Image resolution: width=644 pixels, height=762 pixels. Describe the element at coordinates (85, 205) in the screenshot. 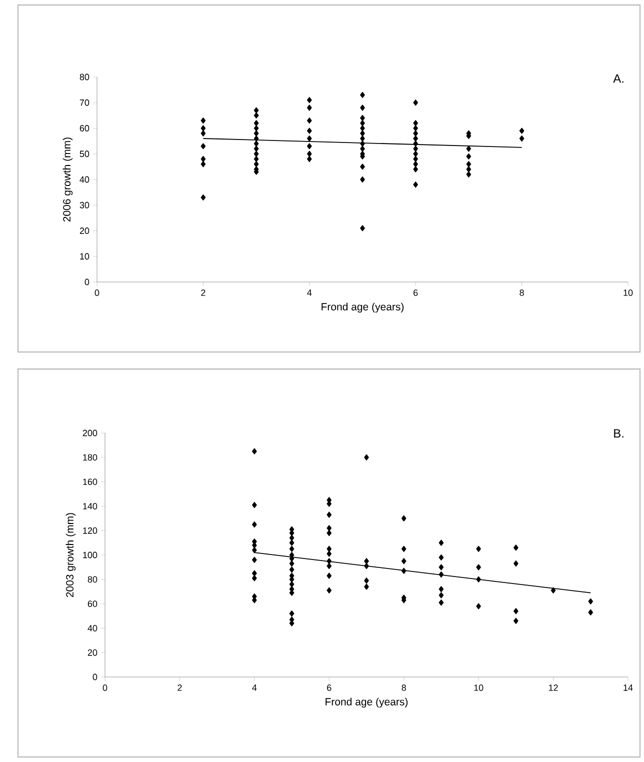

I see `y-tick-label: 30` at that location.